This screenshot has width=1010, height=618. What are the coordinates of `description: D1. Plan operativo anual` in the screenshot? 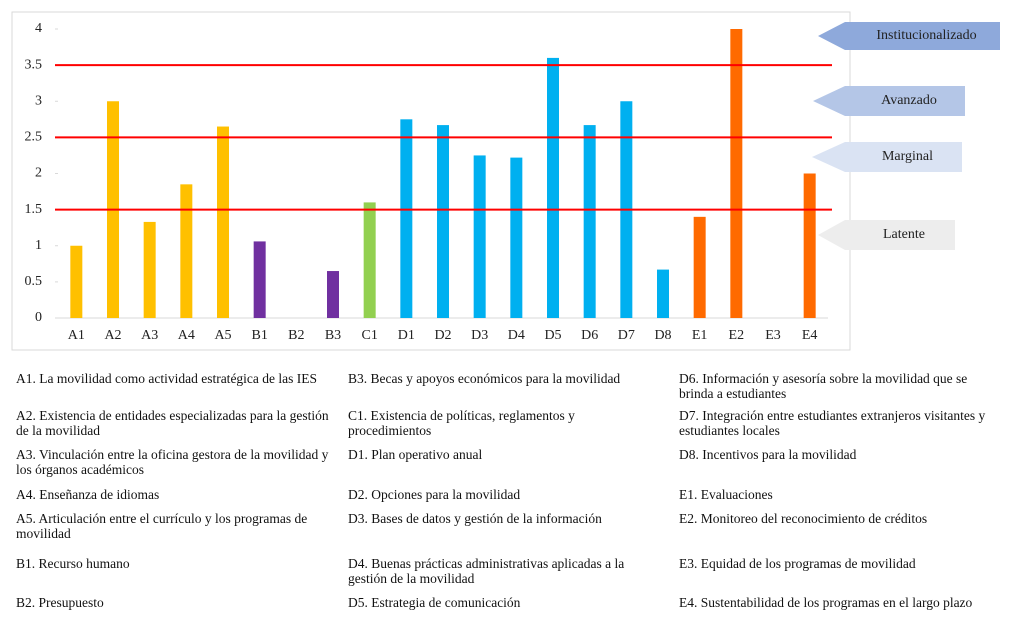 It's located at (415, 454).